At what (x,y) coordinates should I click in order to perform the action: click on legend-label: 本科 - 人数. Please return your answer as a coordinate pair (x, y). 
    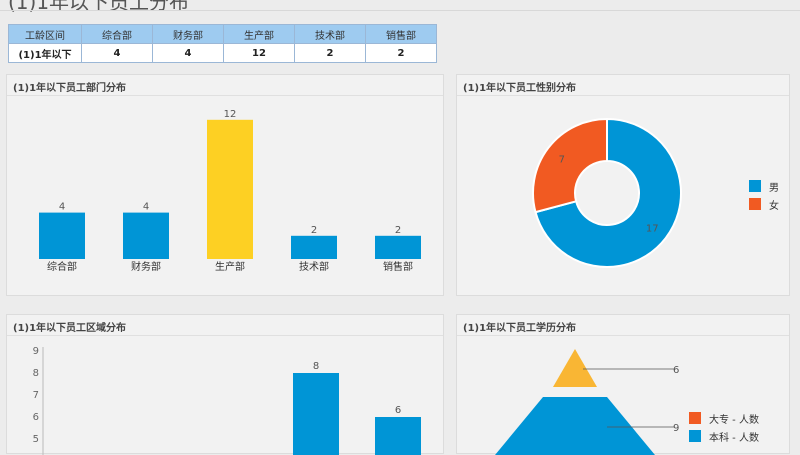
    Looking at the image, I should click on (734, 438).